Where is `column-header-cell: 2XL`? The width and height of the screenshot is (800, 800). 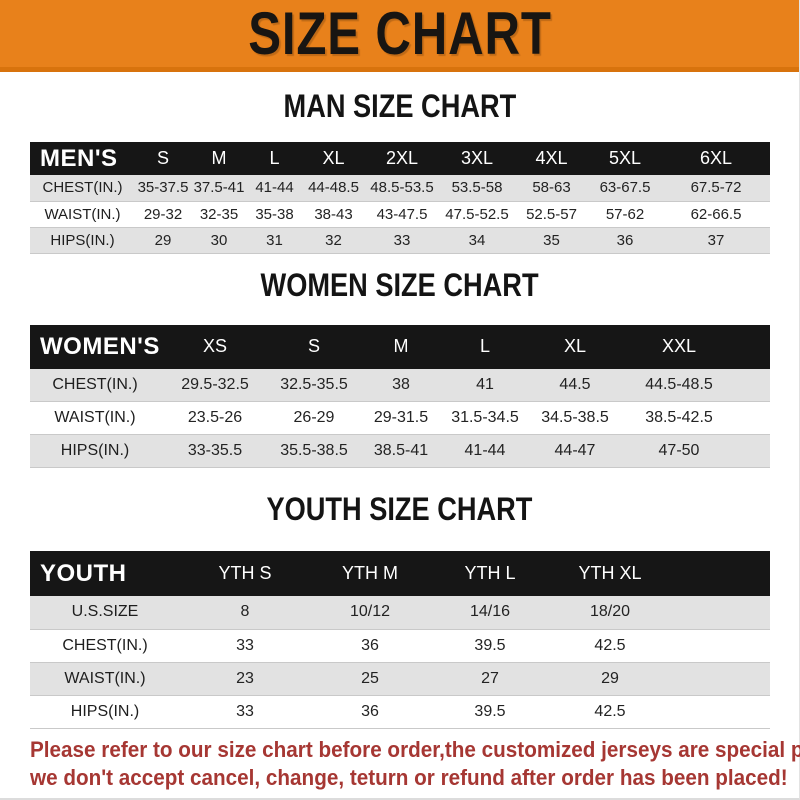
column-header-cell: 2XL is located at coordinates (402, 158).